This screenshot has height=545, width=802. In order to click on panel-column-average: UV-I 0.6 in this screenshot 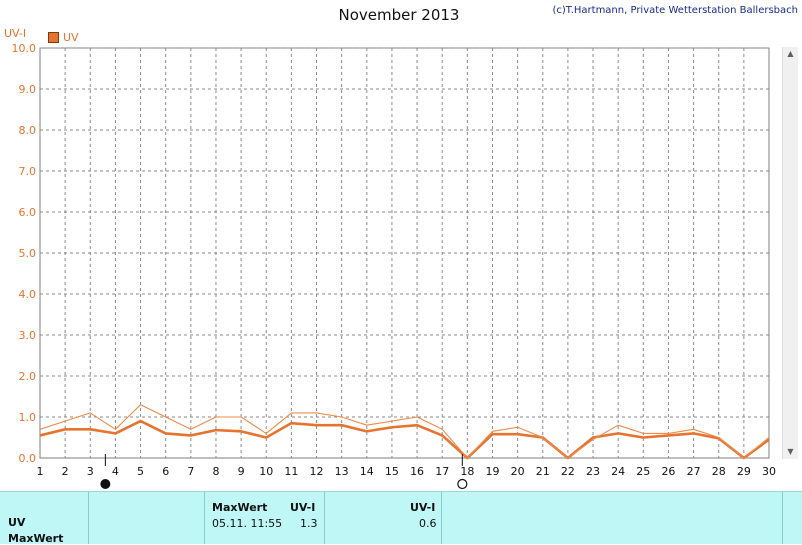, I will do `click(383, 518)`.